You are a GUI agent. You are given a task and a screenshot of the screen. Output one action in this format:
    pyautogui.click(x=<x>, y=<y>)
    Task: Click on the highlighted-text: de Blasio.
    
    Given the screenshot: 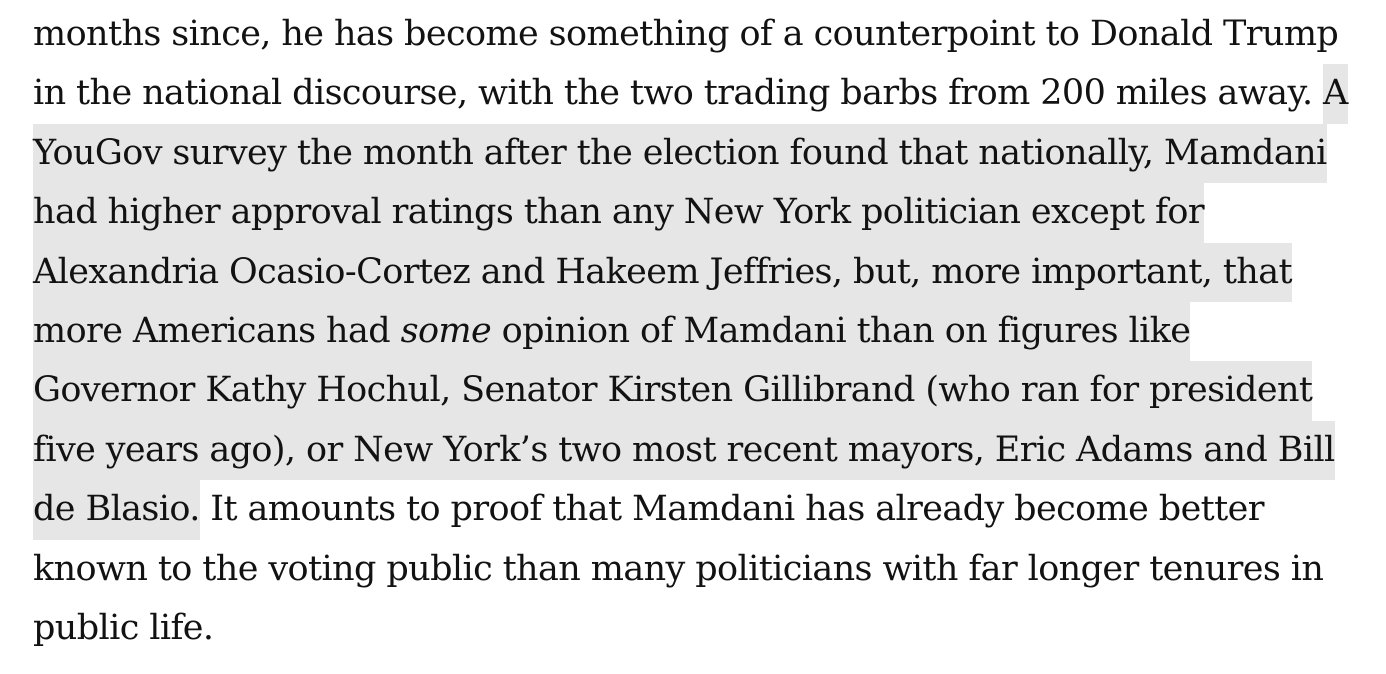 What is the action you would take?
    pyautogui.click(x=116, y=510)
    